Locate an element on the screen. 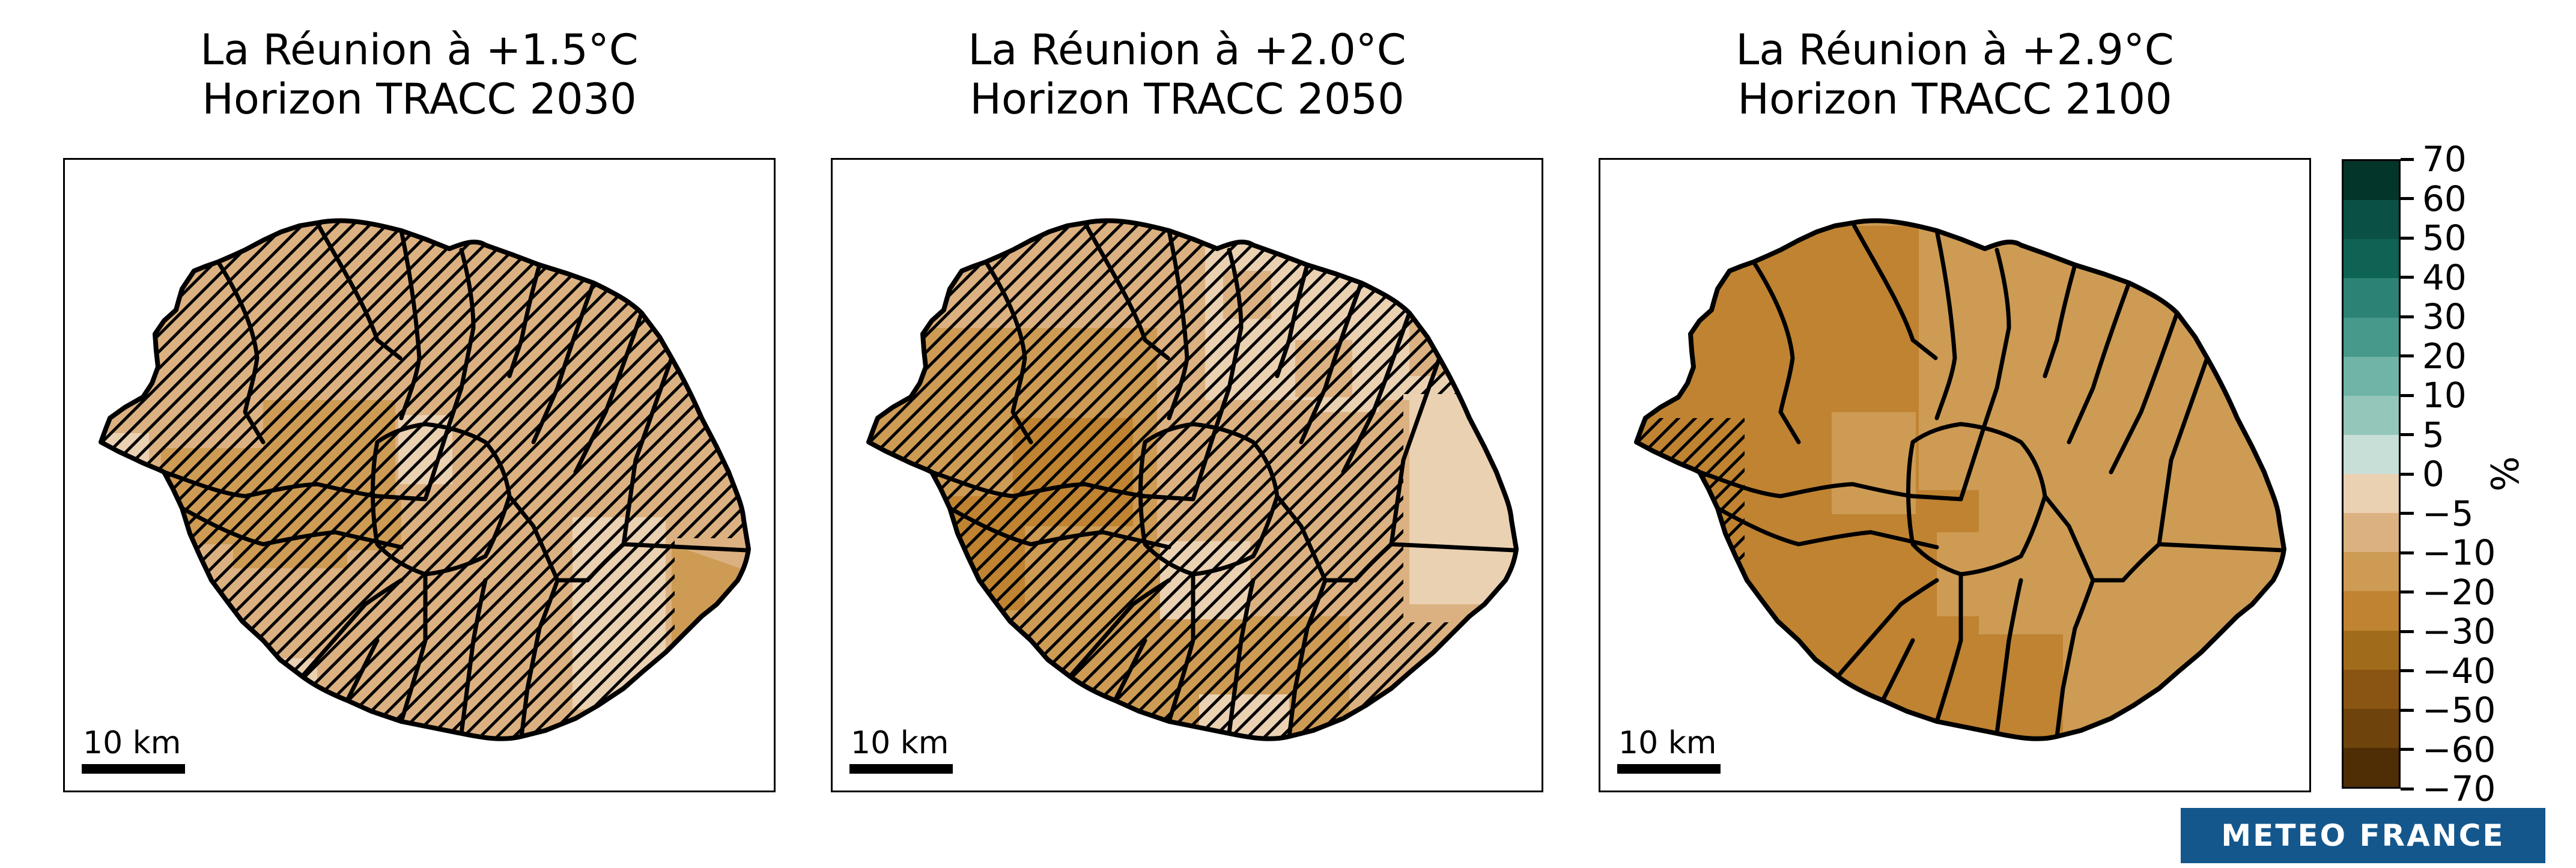 This screenshot has width=2576, height=868. colorbar-tick: −40 is located at coordinates (2448, 671).